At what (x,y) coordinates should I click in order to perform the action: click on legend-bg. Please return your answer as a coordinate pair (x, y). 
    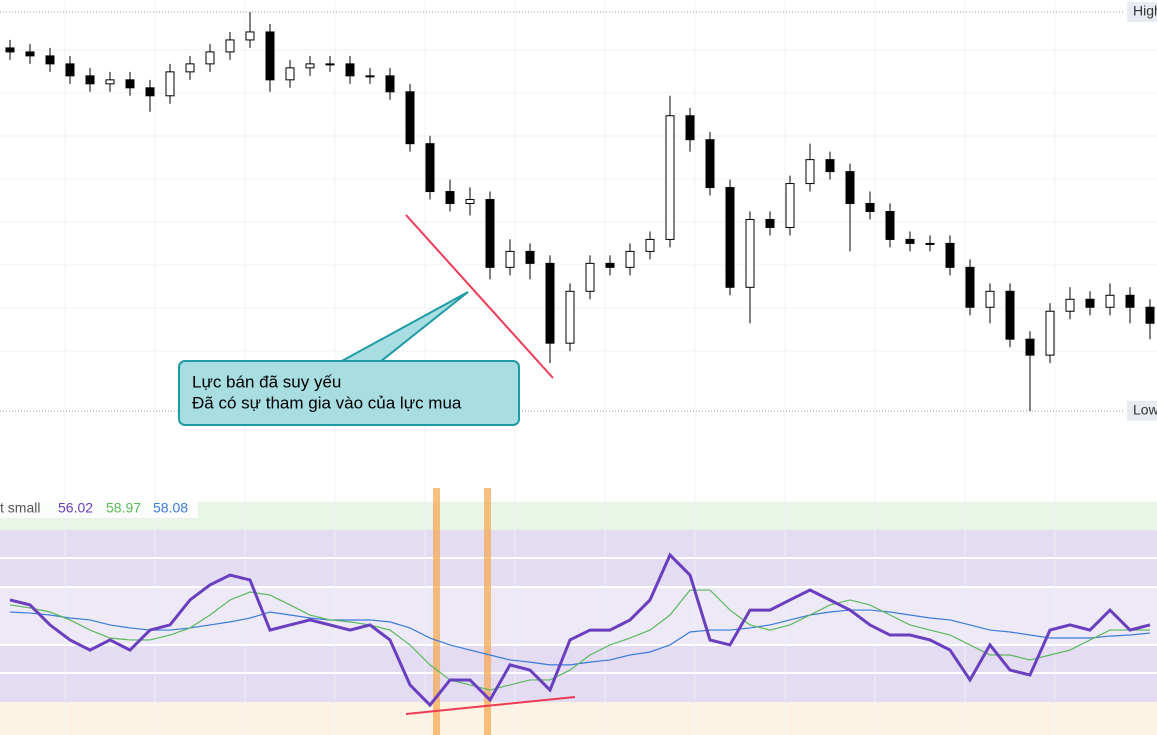
    Looking at the image, I should click on (99, 508).